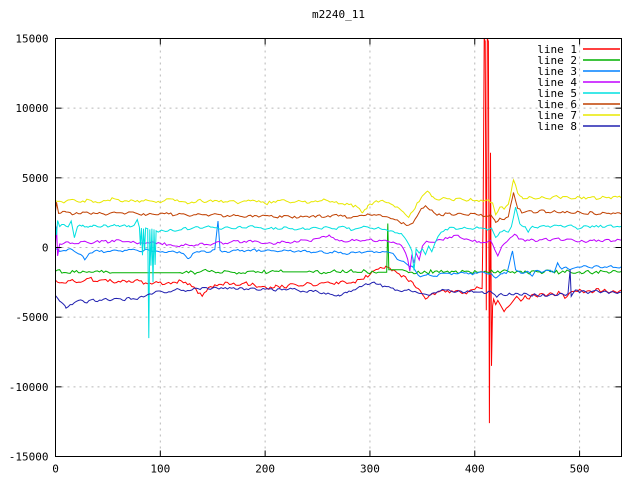  Describe the element at coordinates (557, 49) in the screenshot. I see `legend-label-1: line 1` at that location.